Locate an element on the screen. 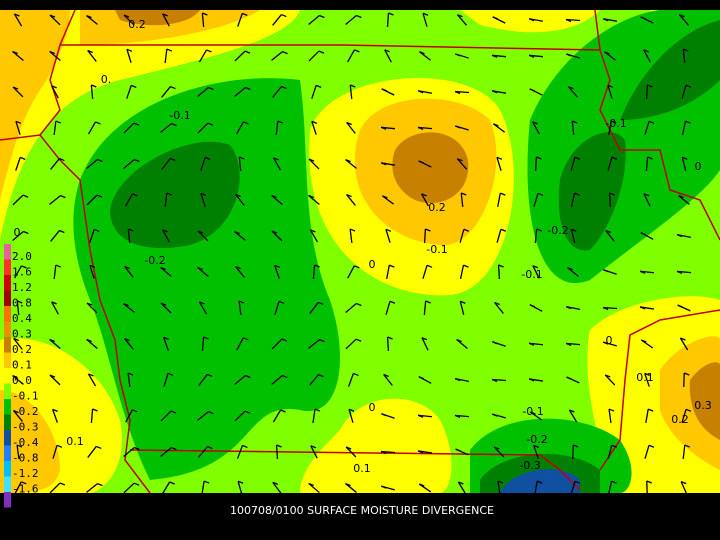  contour-label: -0.1 is located at coordinates (179, 115).